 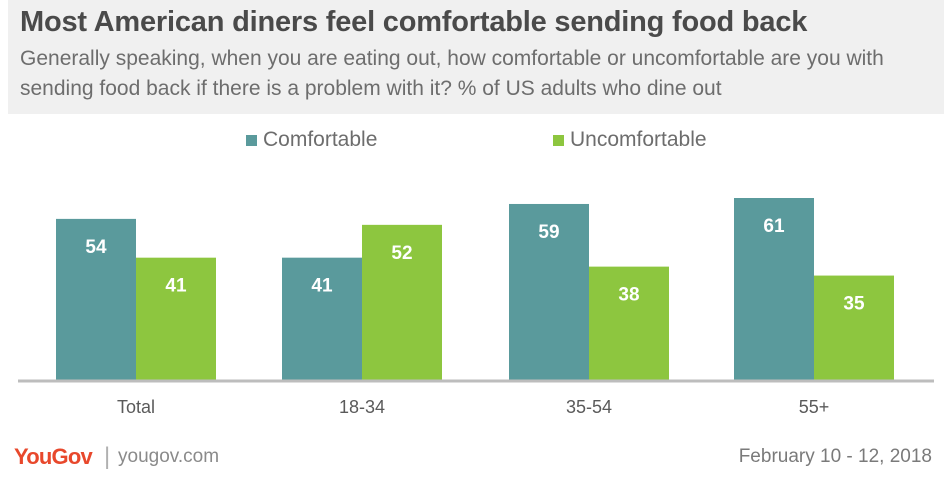 I want to click on data-label-comfortable-0: 54, so click(x=96, y=247).